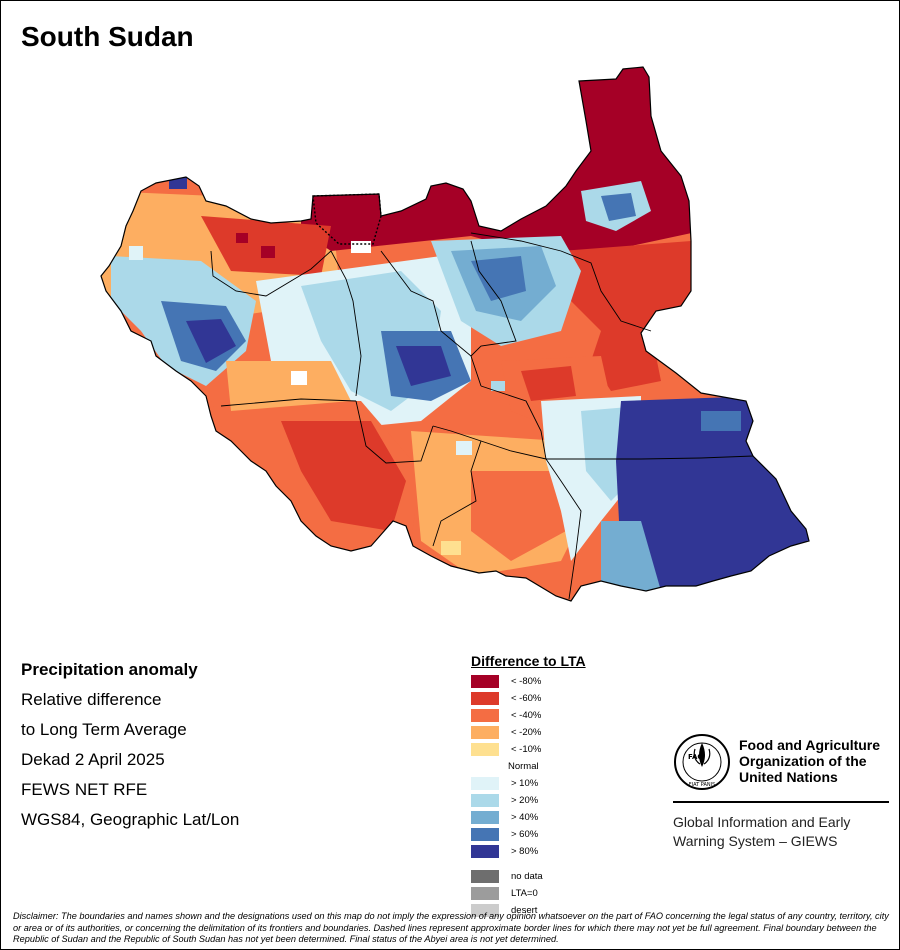 The width and height of the screenshot is (900, 950). Describe the element at coordinates (84, 789) in the screenshot. I see `info-source: FEWS NET RFE` at that location.